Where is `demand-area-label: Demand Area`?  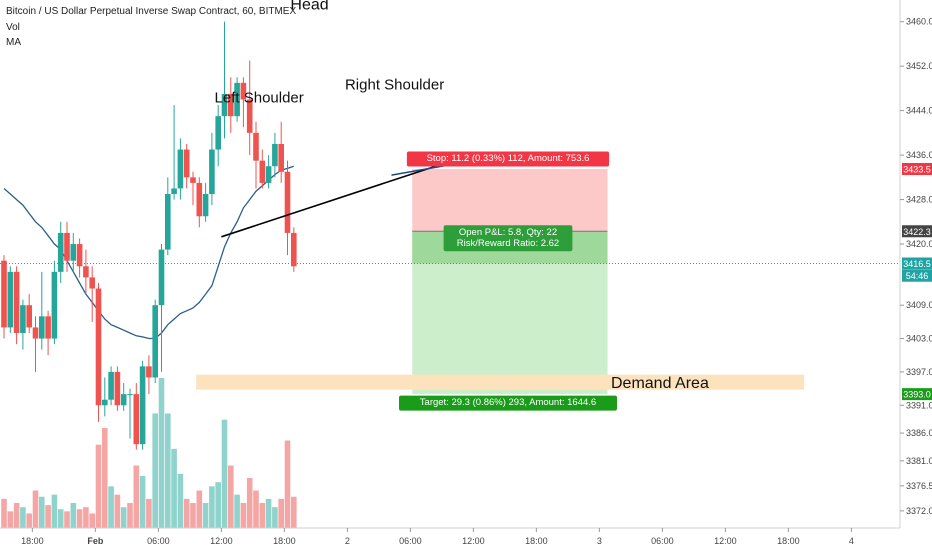 demand-area-label: Demand Area is located at coordinates (660, 383).